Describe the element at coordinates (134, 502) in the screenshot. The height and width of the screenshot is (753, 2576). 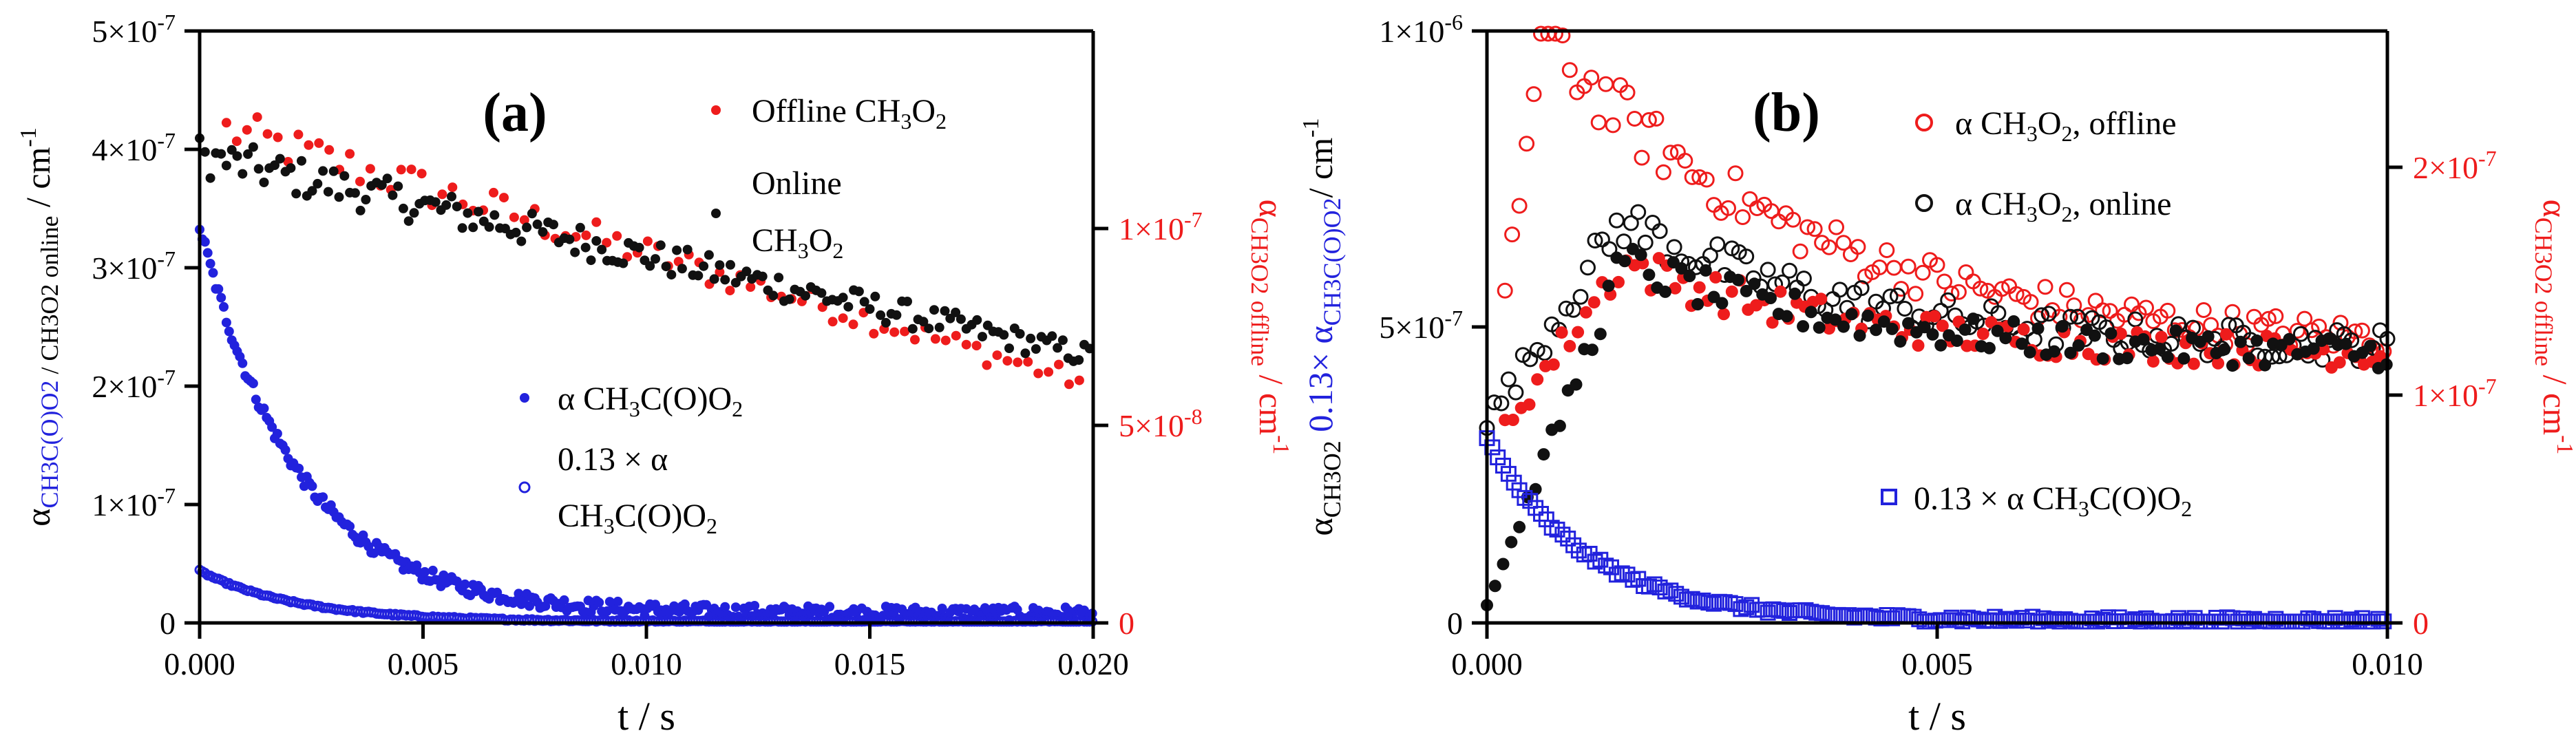
I see `y-tick-label: 1×10⁻⁷` at that location.